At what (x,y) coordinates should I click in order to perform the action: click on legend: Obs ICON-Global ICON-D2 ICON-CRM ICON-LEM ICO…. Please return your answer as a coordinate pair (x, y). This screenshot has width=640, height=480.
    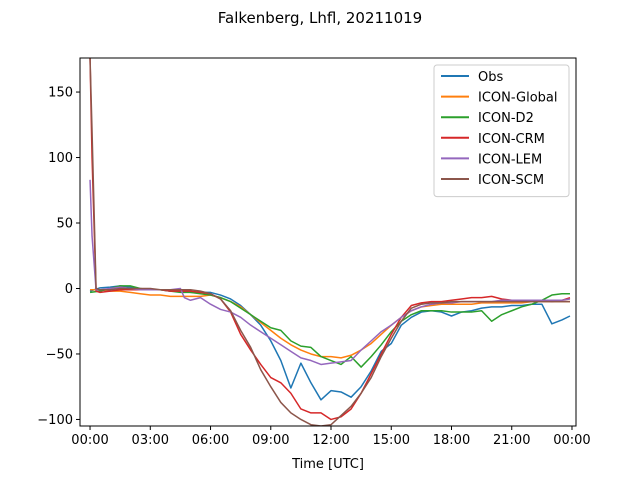
    Looking at the image, I should click on (501, 131).